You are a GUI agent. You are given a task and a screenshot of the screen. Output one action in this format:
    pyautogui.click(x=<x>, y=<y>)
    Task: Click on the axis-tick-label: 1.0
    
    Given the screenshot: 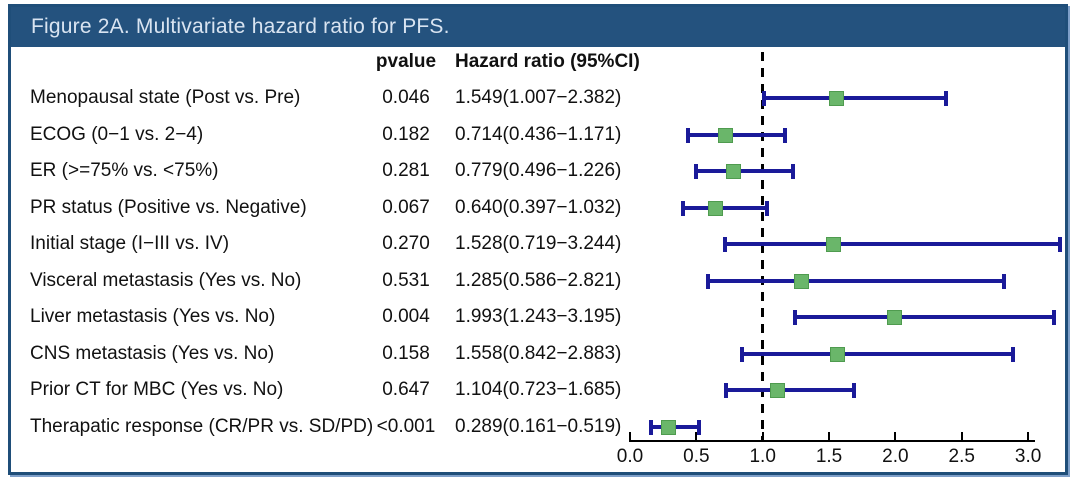 What is the action you would take?
    pyautogui.click(x=762, y=456)
    